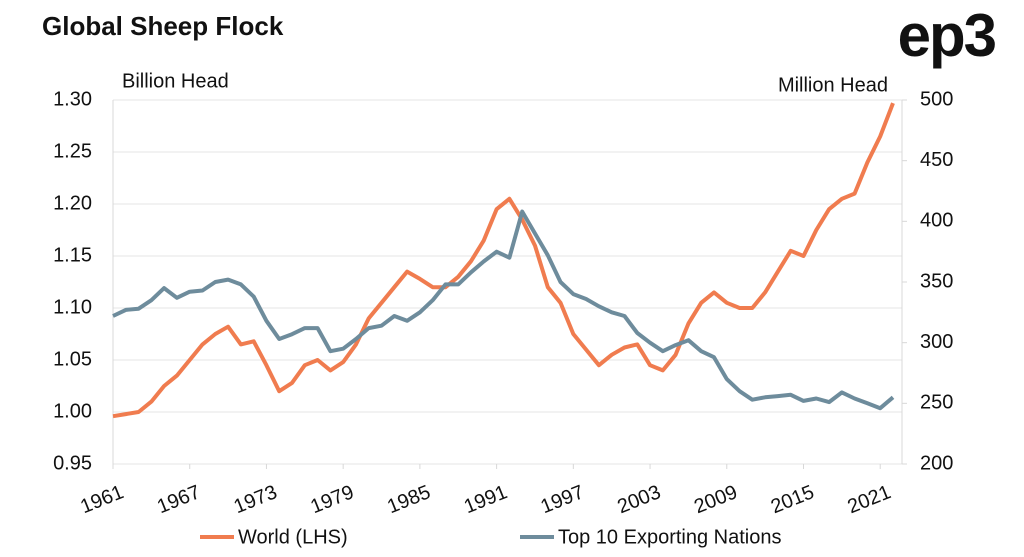 Image resolution: width=1024 pixels, height=557 pixels. I want to click on x-tick-label: 2009, so click(716, 499).